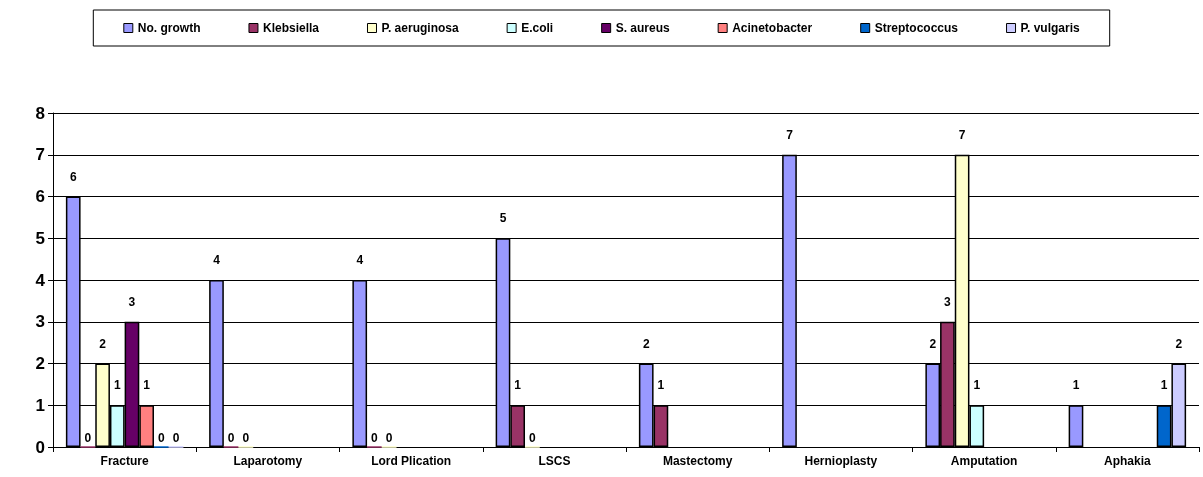  Describe the element at coordinates (1050, 28) in the screenshot. I see `legend-label: P. vulgaris` at that location.